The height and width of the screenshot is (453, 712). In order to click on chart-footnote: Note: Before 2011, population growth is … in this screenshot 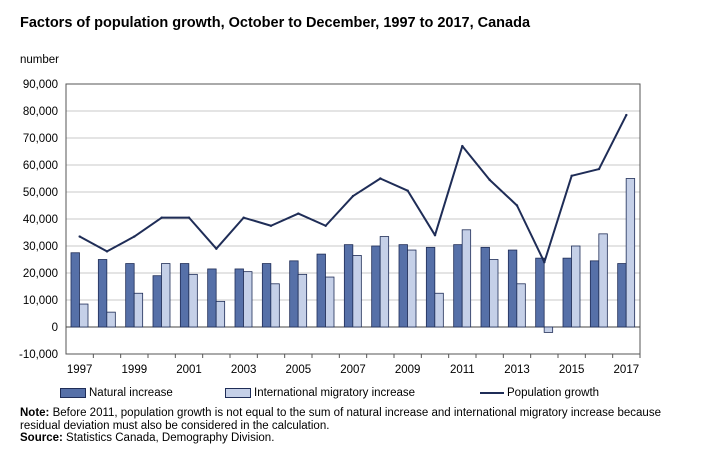, I will do `click(356, 426)`.